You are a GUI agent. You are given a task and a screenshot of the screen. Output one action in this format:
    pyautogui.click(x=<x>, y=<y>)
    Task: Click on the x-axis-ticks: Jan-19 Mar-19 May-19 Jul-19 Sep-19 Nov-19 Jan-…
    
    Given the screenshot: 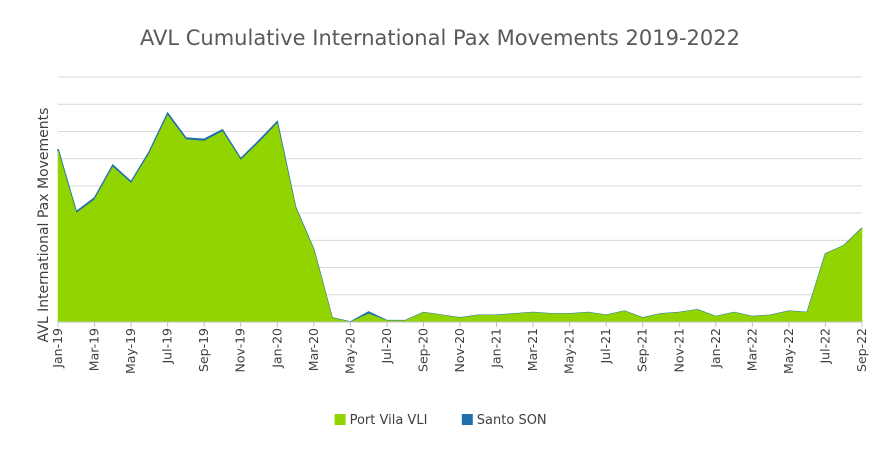 What is the action you would take?
    pyautogui.click(x=459, y=348)
    